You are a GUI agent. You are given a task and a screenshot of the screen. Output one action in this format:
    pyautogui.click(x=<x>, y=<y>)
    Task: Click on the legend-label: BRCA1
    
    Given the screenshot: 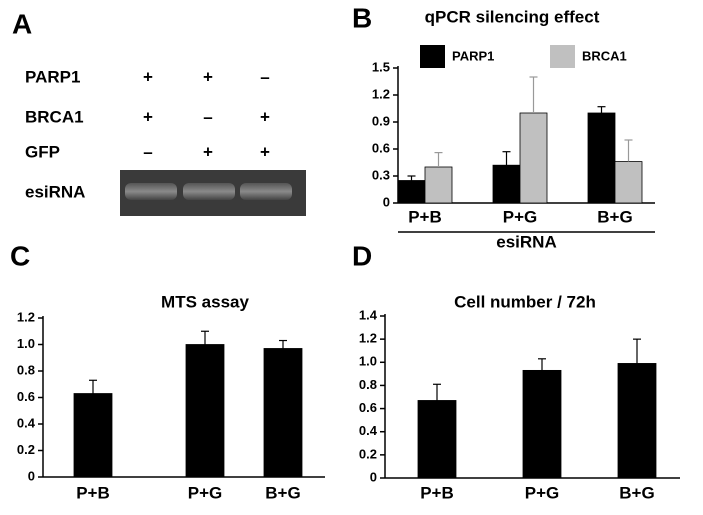 What is the action you would take?
    pyautogui.click(x=604, y=55)
    